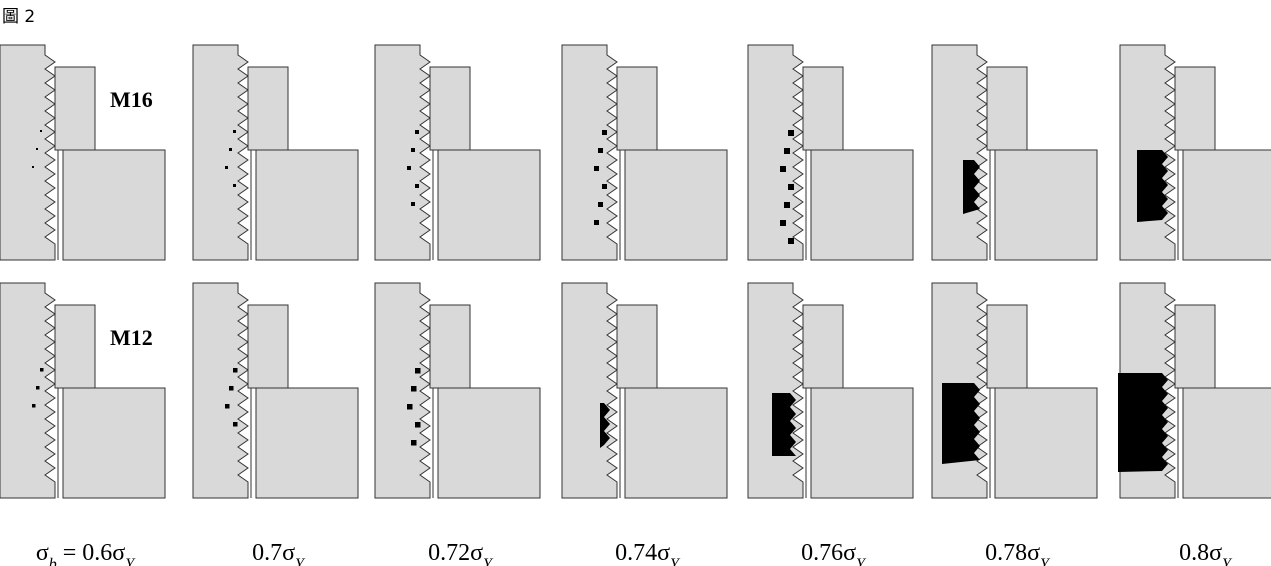 The height and width of the screenshot is (566, 1271). Describe the element at coordinates (18, 17) in the screenshot. I see `figure-title: 圖 2` at that location.